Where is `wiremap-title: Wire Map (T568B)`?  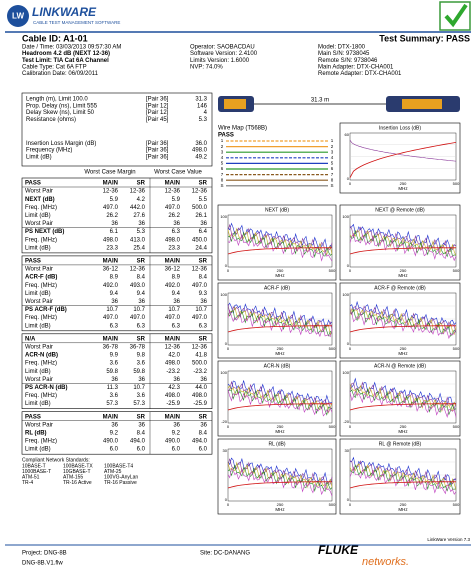 wiremap-title: Wire Map (T568B) is located at coordinates (242, 129).